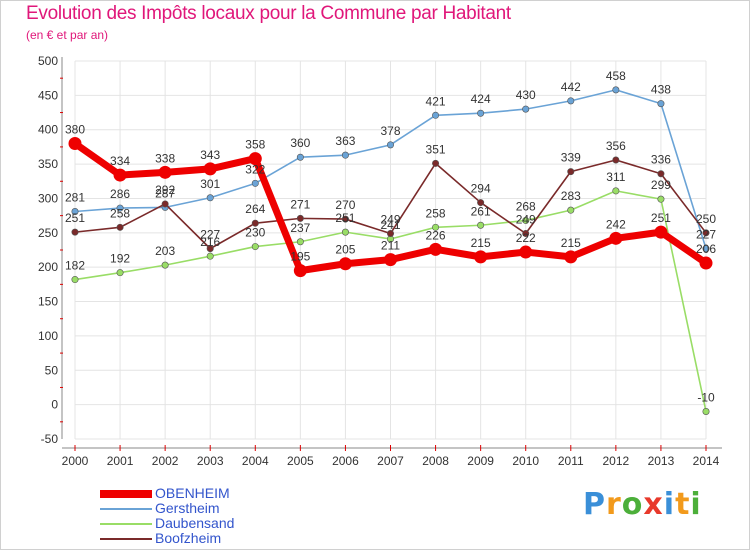  I want to click on x-tick-label: 2012, so click(616, 461).